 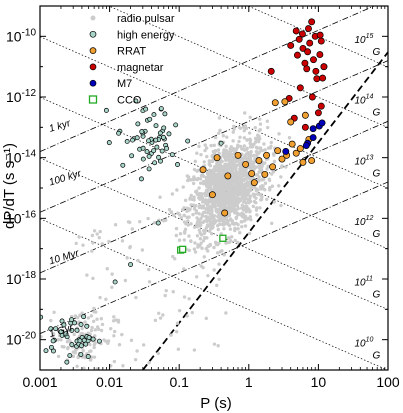 I want to click on legend-label: high energy, so click(x=146, y=35).